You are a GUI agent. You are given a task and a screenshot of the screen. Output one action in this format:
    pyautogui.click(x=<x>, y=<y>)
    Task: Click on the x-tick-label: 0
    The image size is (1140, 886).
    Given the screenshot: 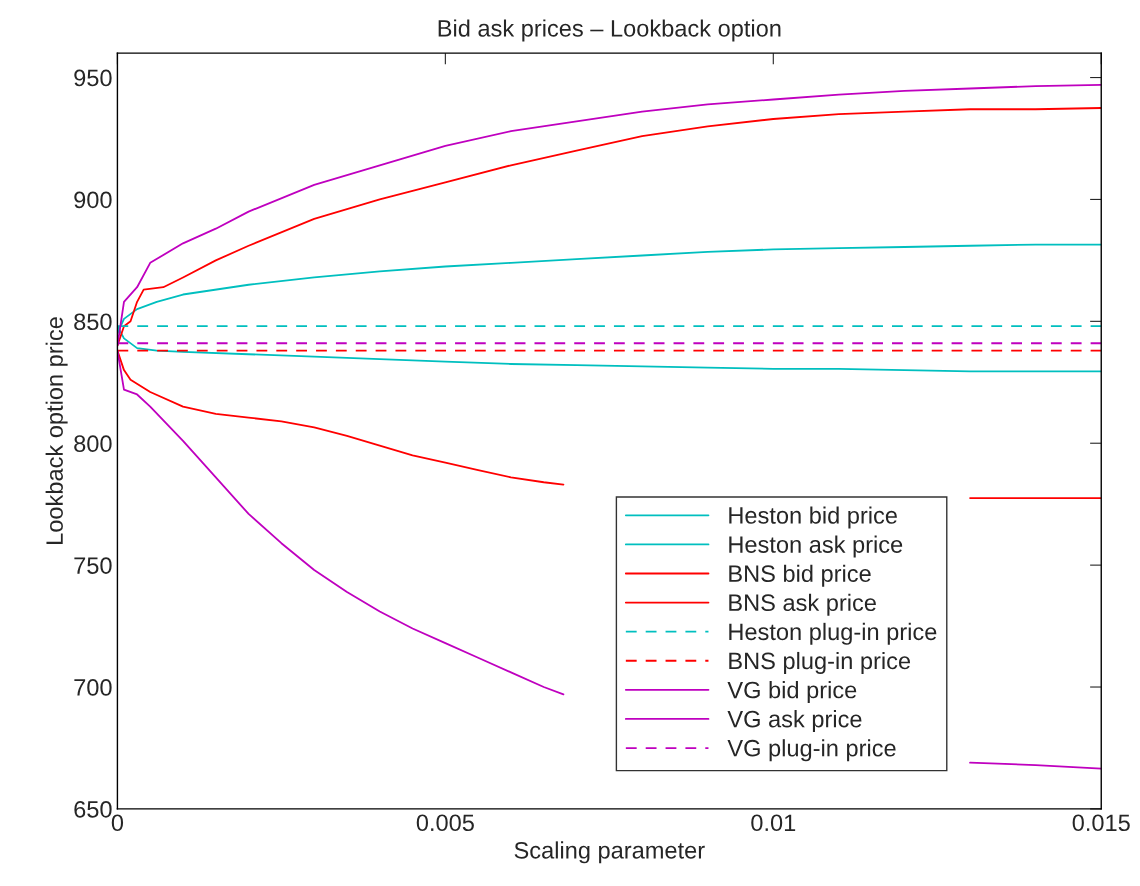 What is the action you would take?
    pyautogui.click(x=117, y=823)
    